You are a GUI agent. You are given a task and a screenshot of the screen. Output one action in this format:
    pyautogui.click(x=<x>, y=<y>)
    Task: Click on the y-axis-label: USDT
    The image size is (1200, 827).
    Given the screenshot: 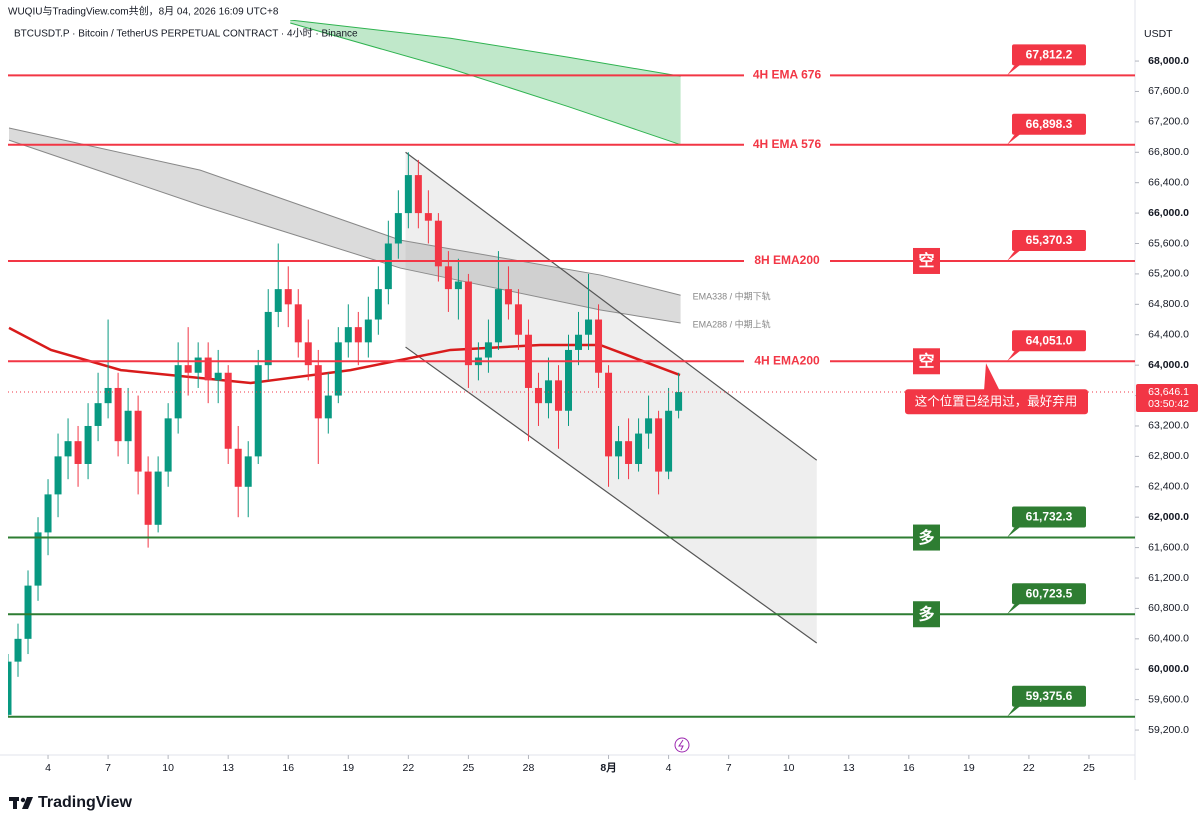 What is the action you would take?
    pyautogui.click(x=1158, y=34)
    